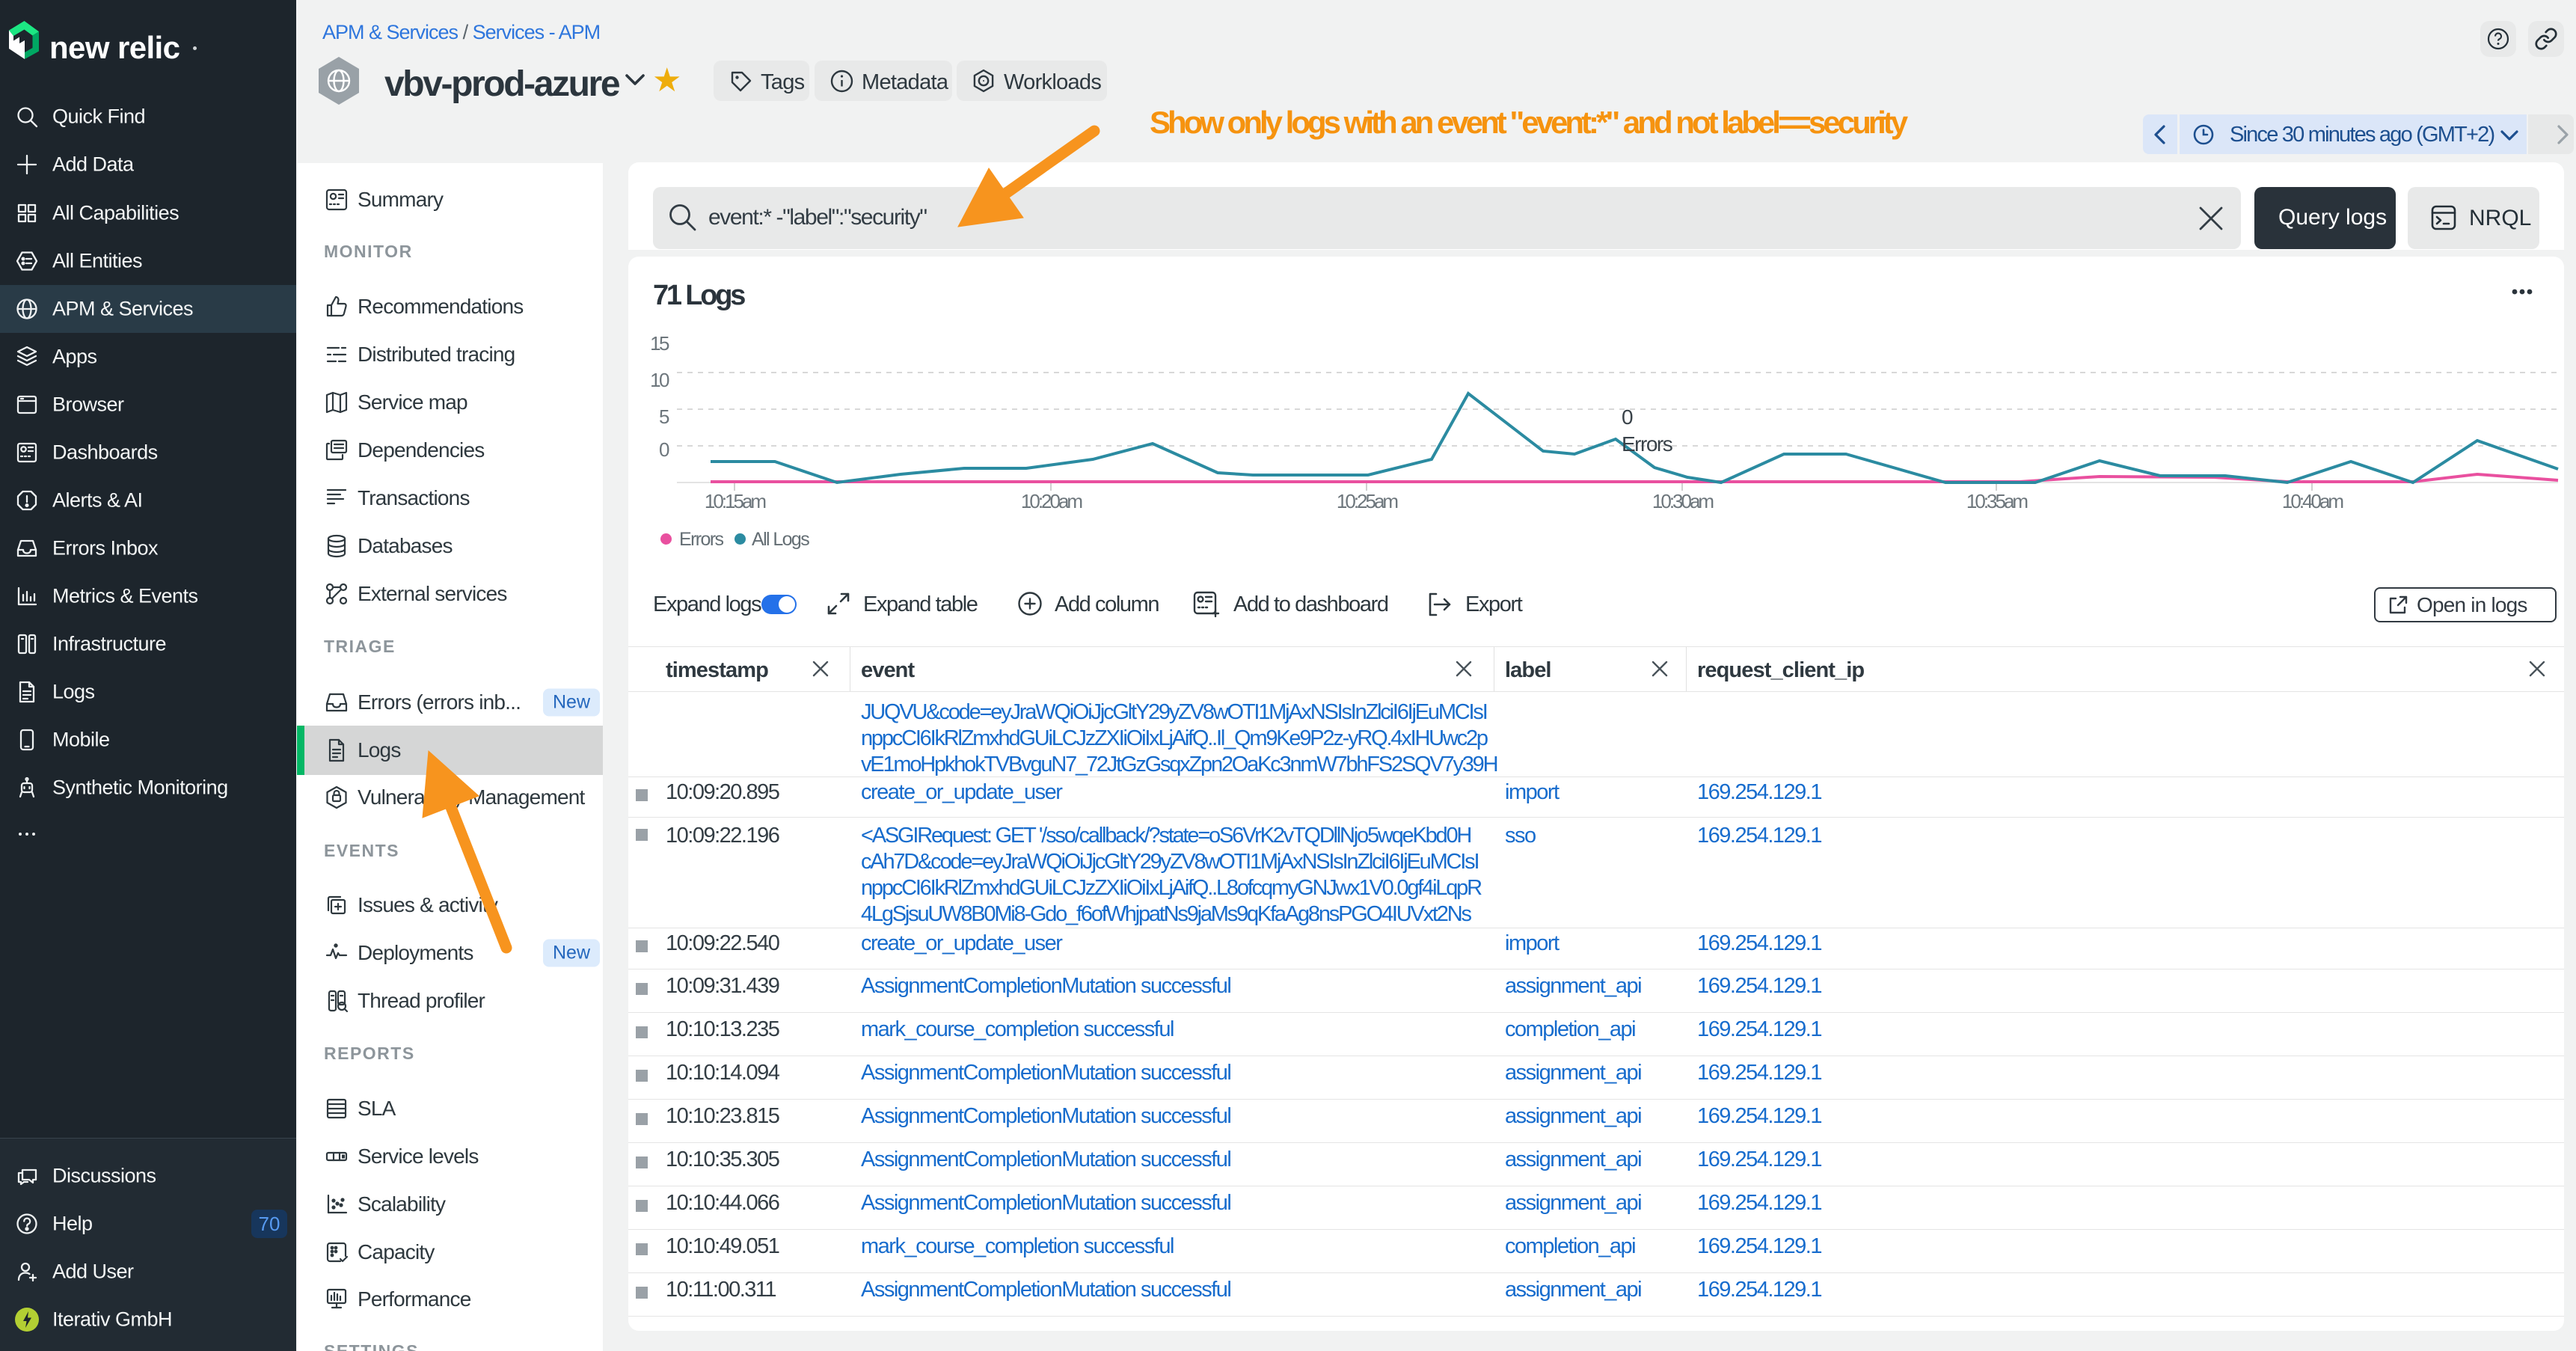  What do you see at coordinates (659, 380) in the screenshot?
I see `svg-text: 10` at bounding box center [659, 380].